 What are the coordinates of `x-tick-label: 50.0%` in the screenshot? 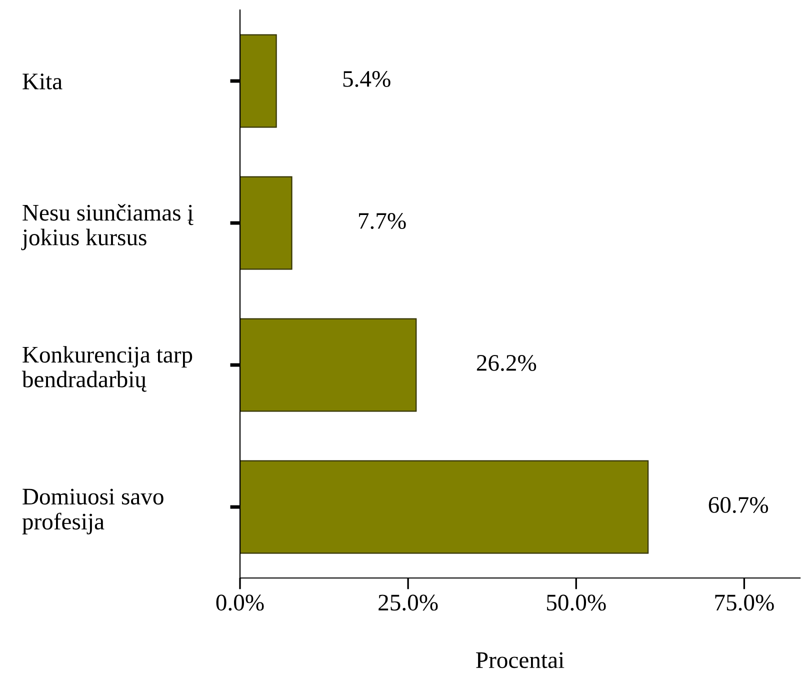 It's located at (576, 602).